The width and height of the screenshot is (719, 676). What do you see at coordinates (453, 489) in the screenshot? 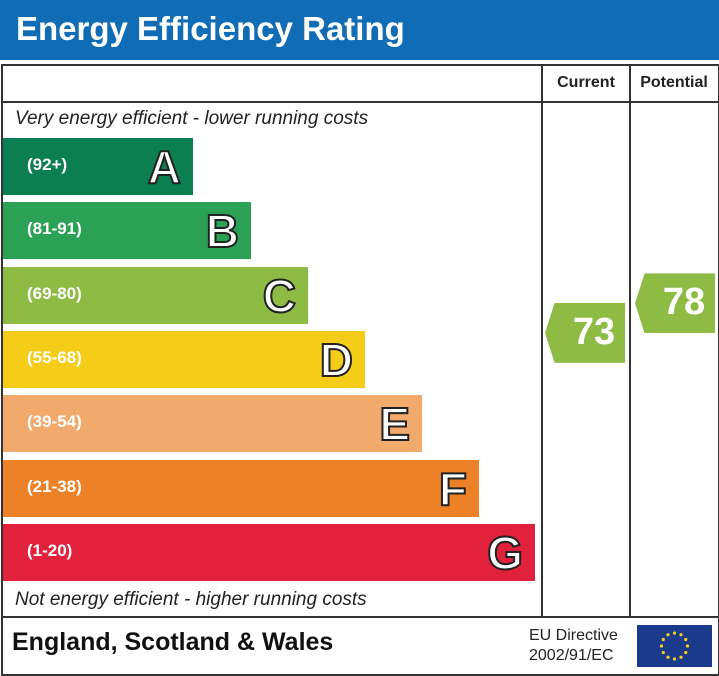
I see `band-letter: F` at bounding box center [453, 489].